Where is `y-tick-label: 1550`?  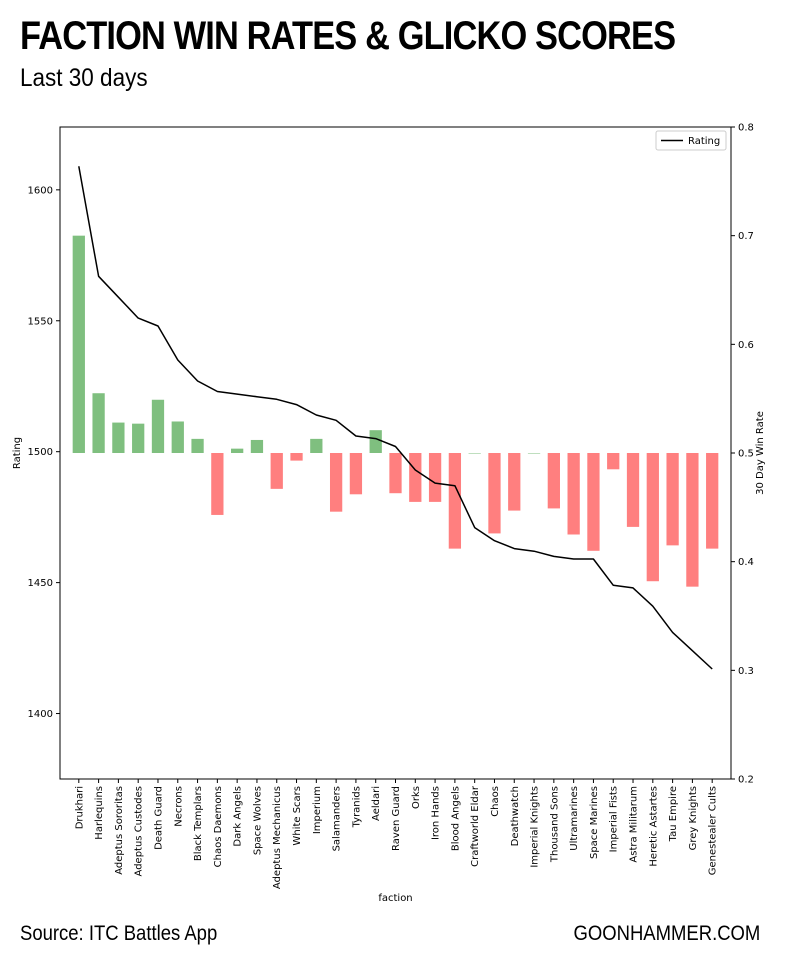 y-tick-label: 1550 is located at coordinates (40, 321).